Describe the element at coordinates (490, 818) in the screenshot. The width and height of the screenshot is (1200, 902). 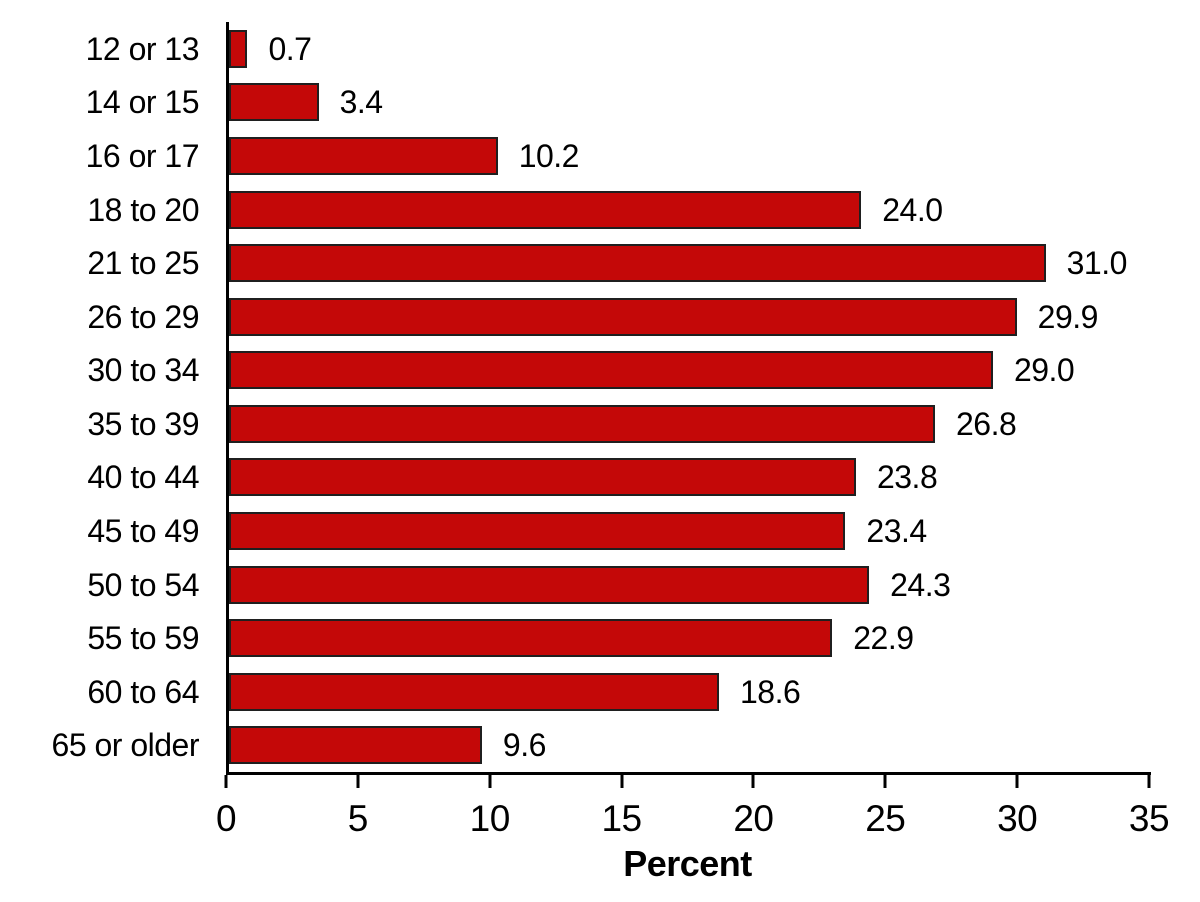
I see `x-tick-label: 10` at that location.